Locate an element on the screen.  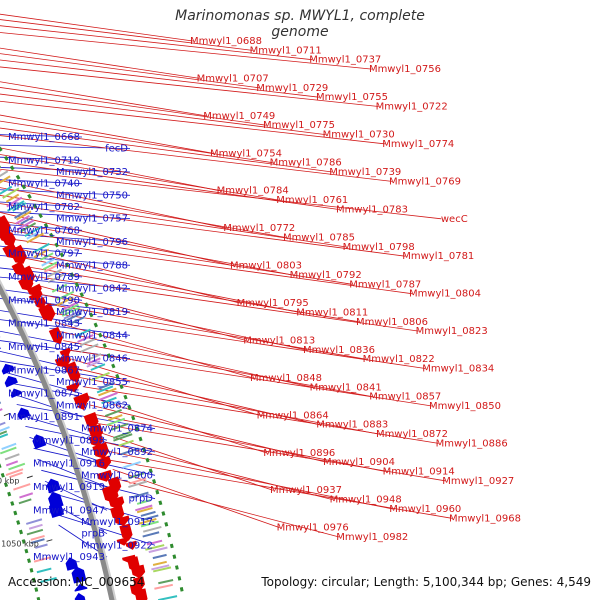
forward-gene-label: Mmwyl1_0722 is located at coordinates (412, 107).